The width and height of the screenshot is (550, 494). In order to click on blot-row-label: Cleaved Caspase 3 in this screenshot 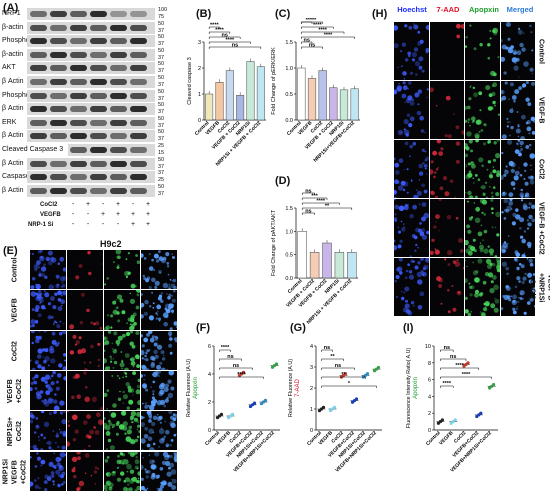, I will do `click(33, 149)`.